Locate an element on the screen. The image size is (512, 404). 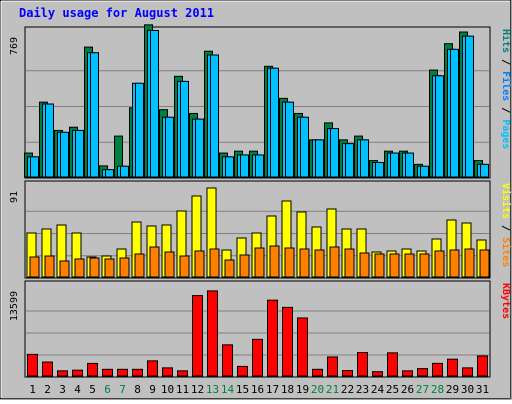
x-tick-label-18: 18 is located at coordinates (287, 389).